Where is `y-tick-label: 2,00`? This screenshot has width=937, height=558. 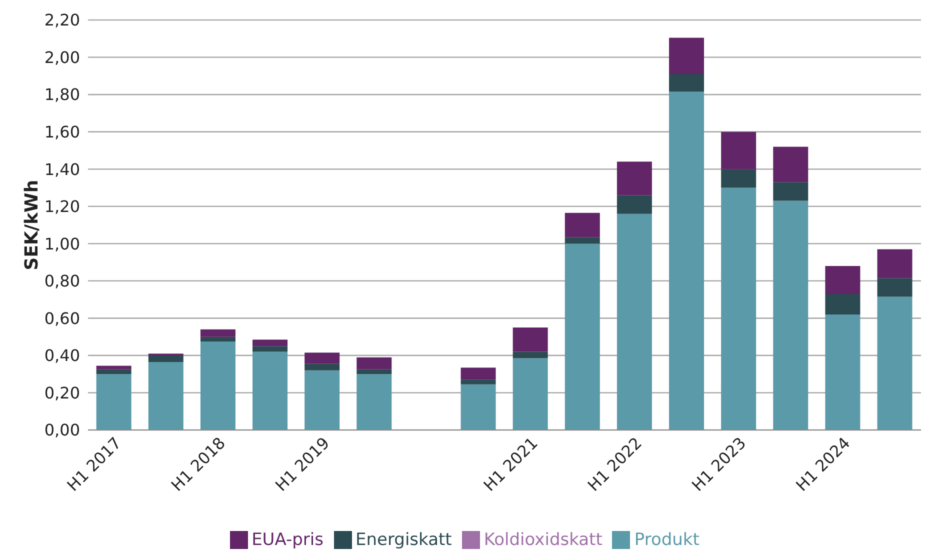 y-tick-label: 2,00 is located at coordinates (62, 57).